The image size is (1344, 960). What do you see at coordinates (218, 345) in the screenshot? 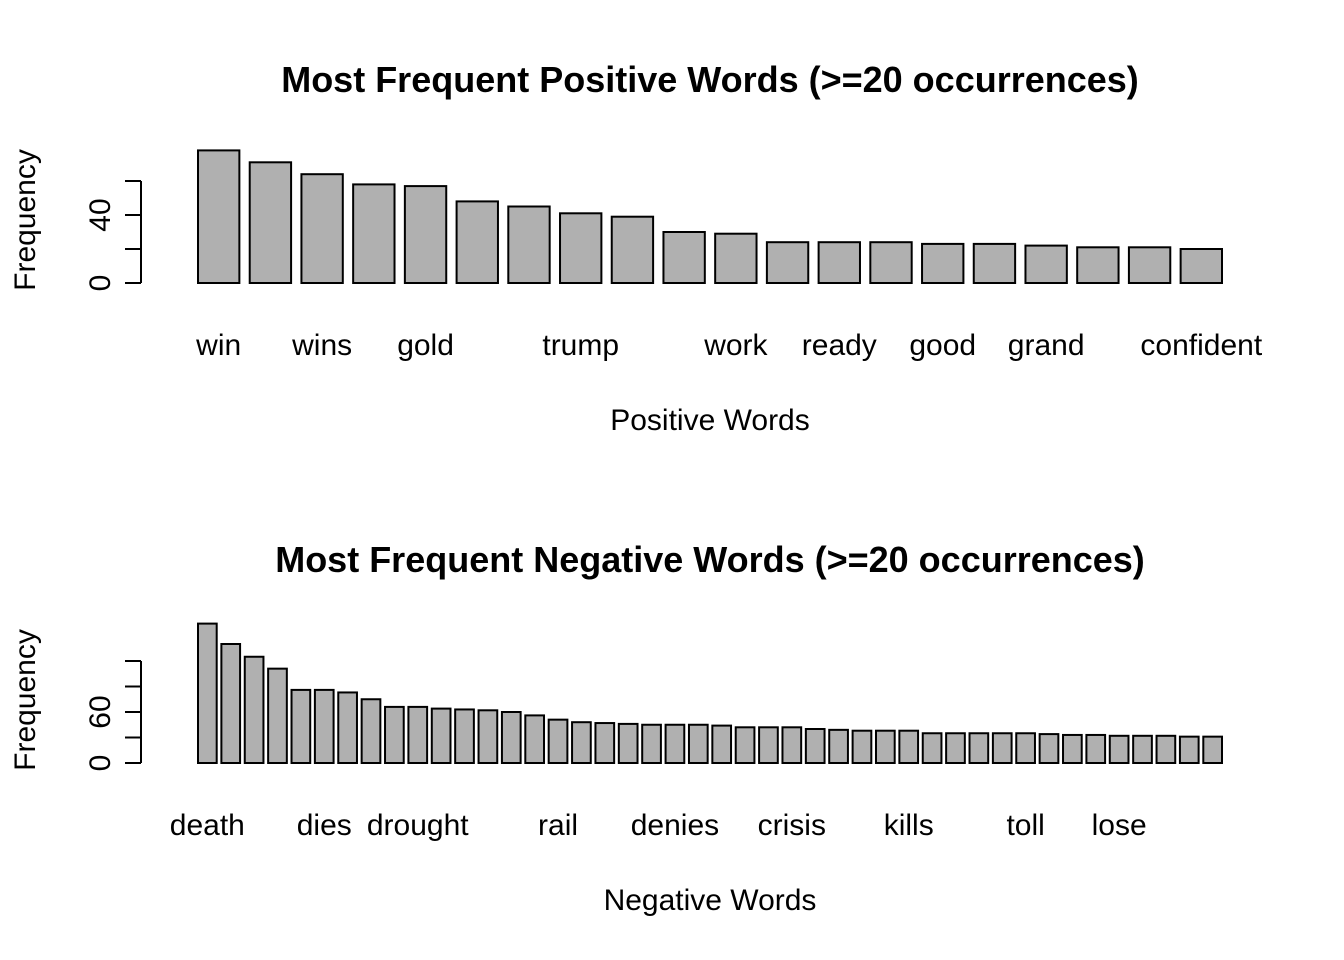
I see `positive-category-label: win` at bounding box center [218, 345].